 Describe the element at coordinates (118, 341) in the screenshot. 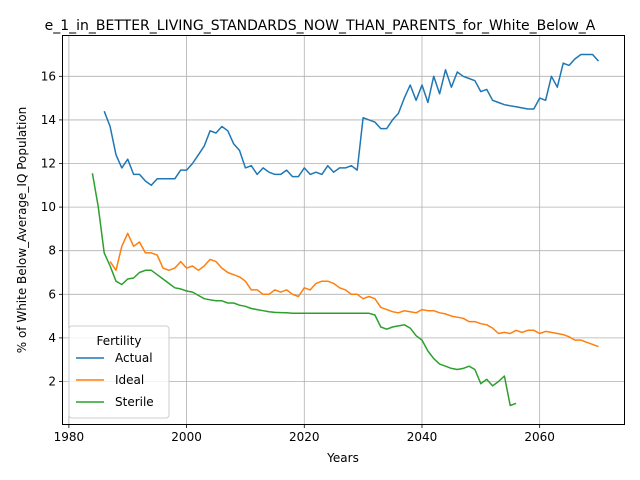

I see `legend-title: Fertility` at that location.